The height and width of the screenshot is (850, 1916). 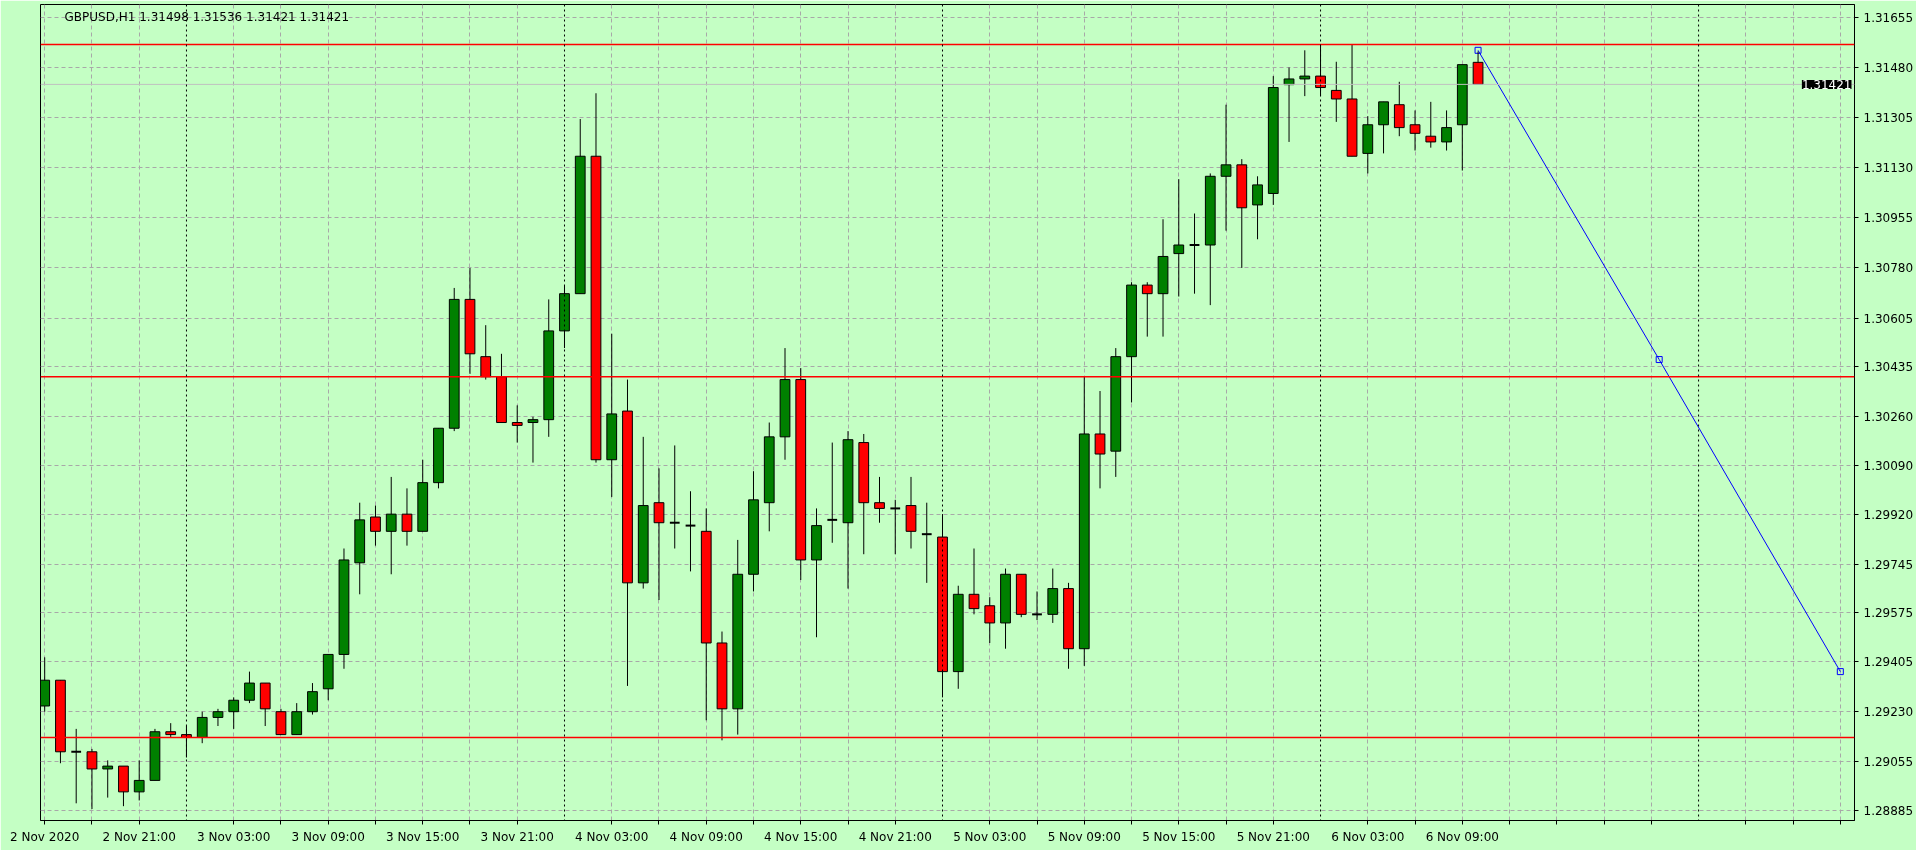 What do you see at coordinates (1888, 465) in the screenshot?
I see `y-tick-label: 1.30090` at bounding box center [1888, 465].